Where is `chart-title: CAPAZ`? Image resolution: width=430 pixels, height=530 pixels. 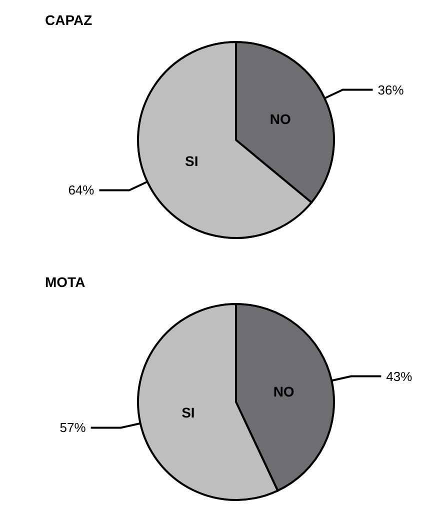 chart-title: CAPAZ is located at coordinates (69, 20).